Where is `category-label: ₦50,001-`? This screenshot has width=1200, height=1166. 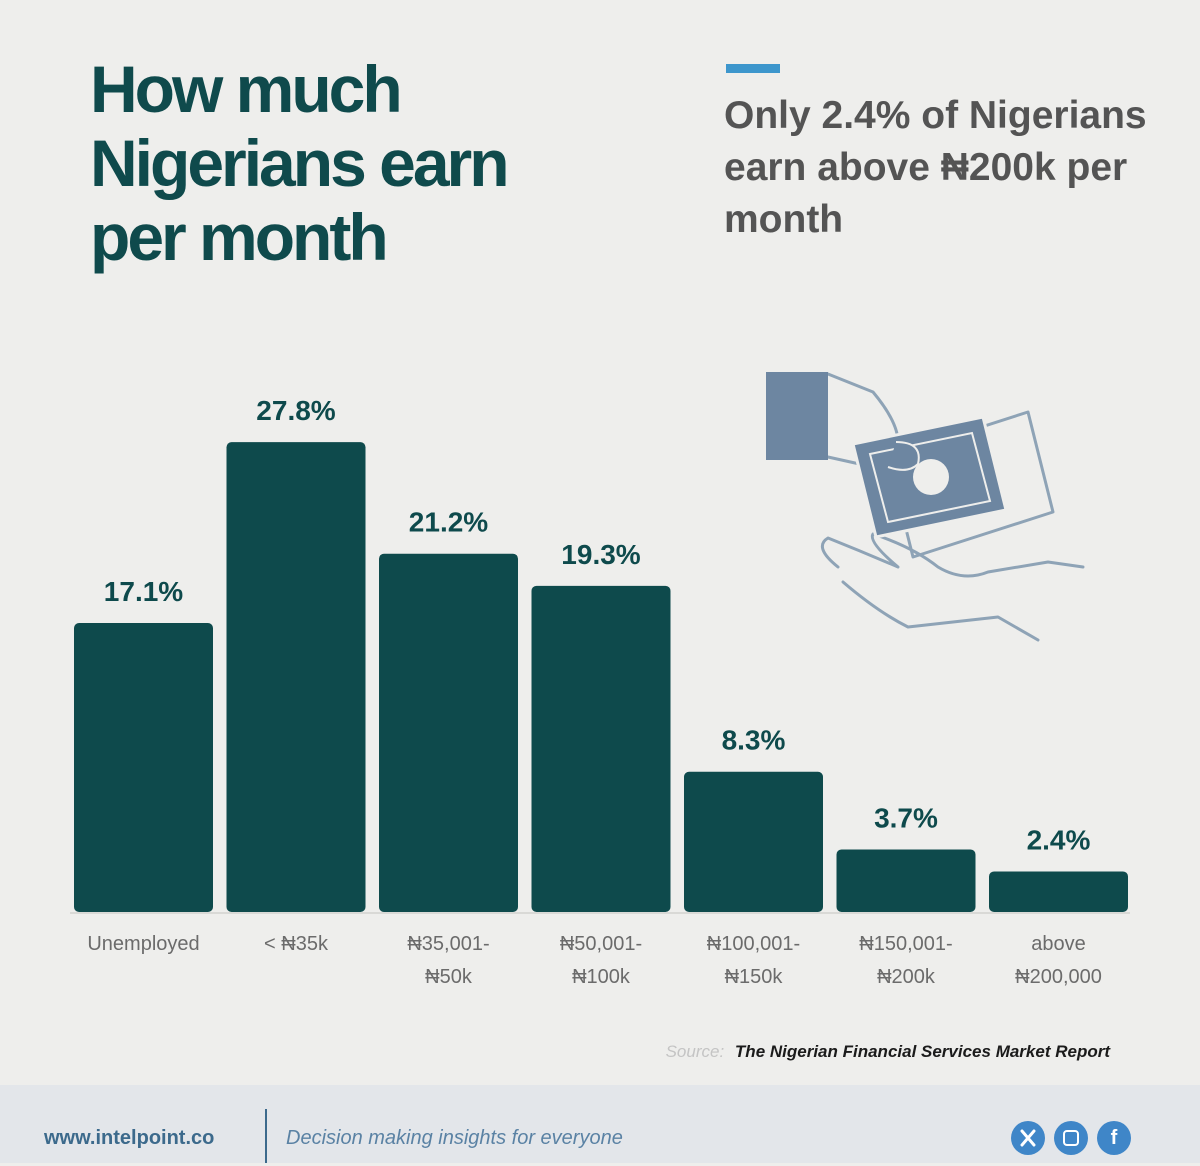 category-label: ₦50,001- is located at coordinates (601, 944).